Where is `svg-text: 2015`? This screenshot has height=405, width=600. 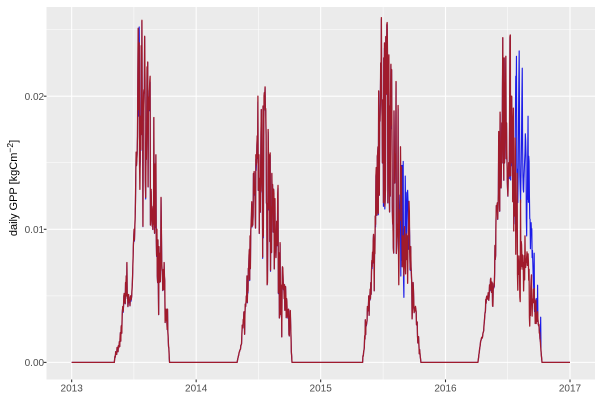
svg-text: 2015 is located at coordinates (321, 389).